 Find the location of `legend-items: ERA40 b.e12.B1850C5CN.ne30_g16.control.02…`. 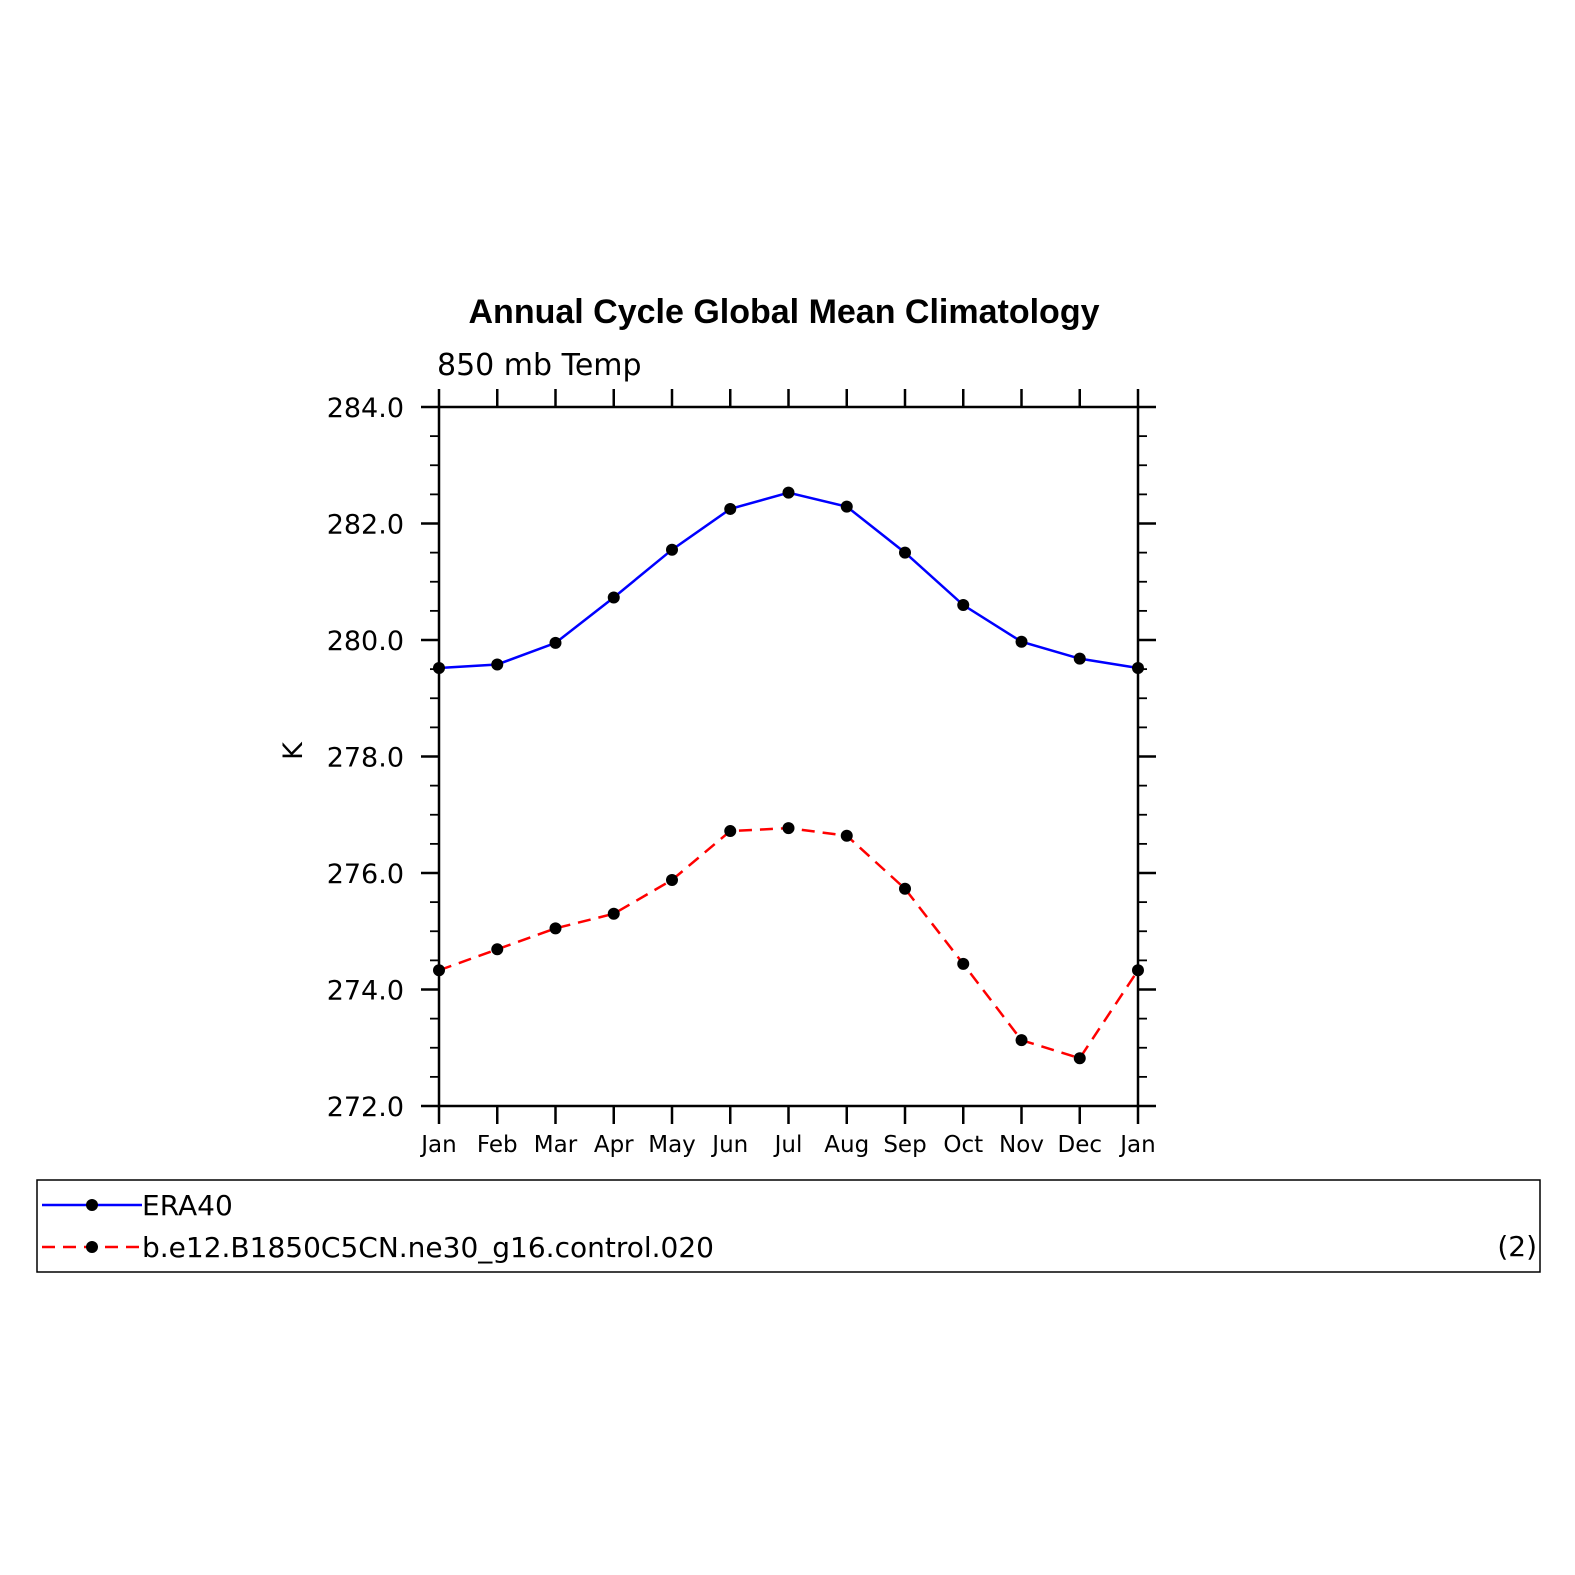

legend-items: ERA40 b.e12.B1850C5CN.ne30_g16.control.02… is located at coordinates (378, 1226).